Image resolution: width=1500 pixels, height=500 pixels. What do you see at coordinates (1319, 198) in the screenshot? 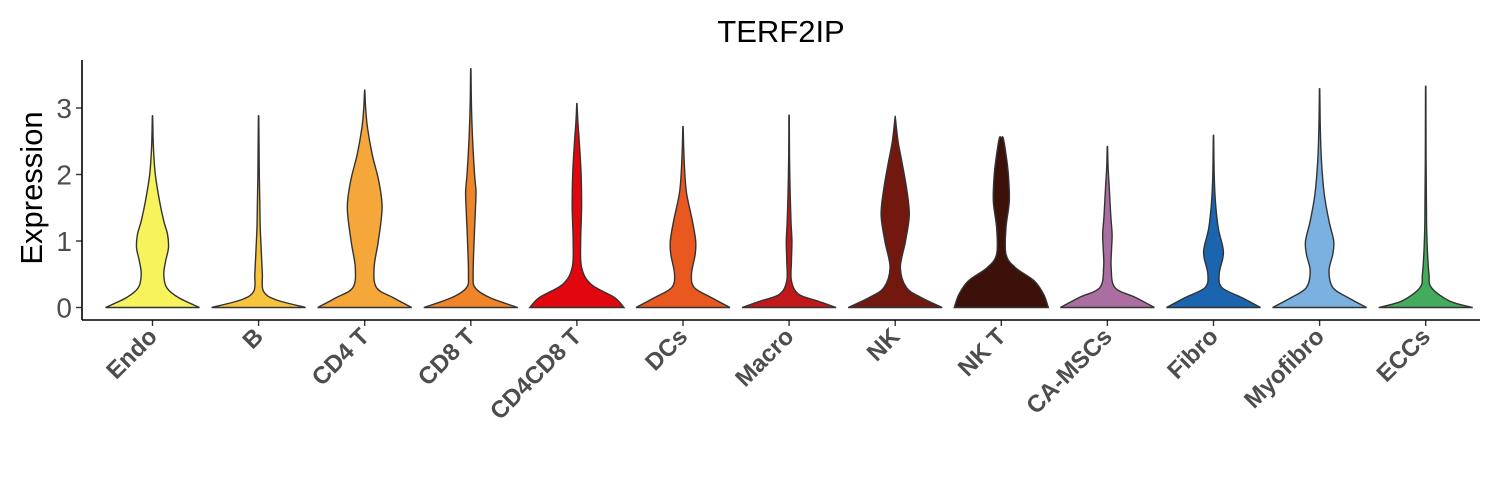
I see `violin-myofibro` at bounding box center [1319, 198].